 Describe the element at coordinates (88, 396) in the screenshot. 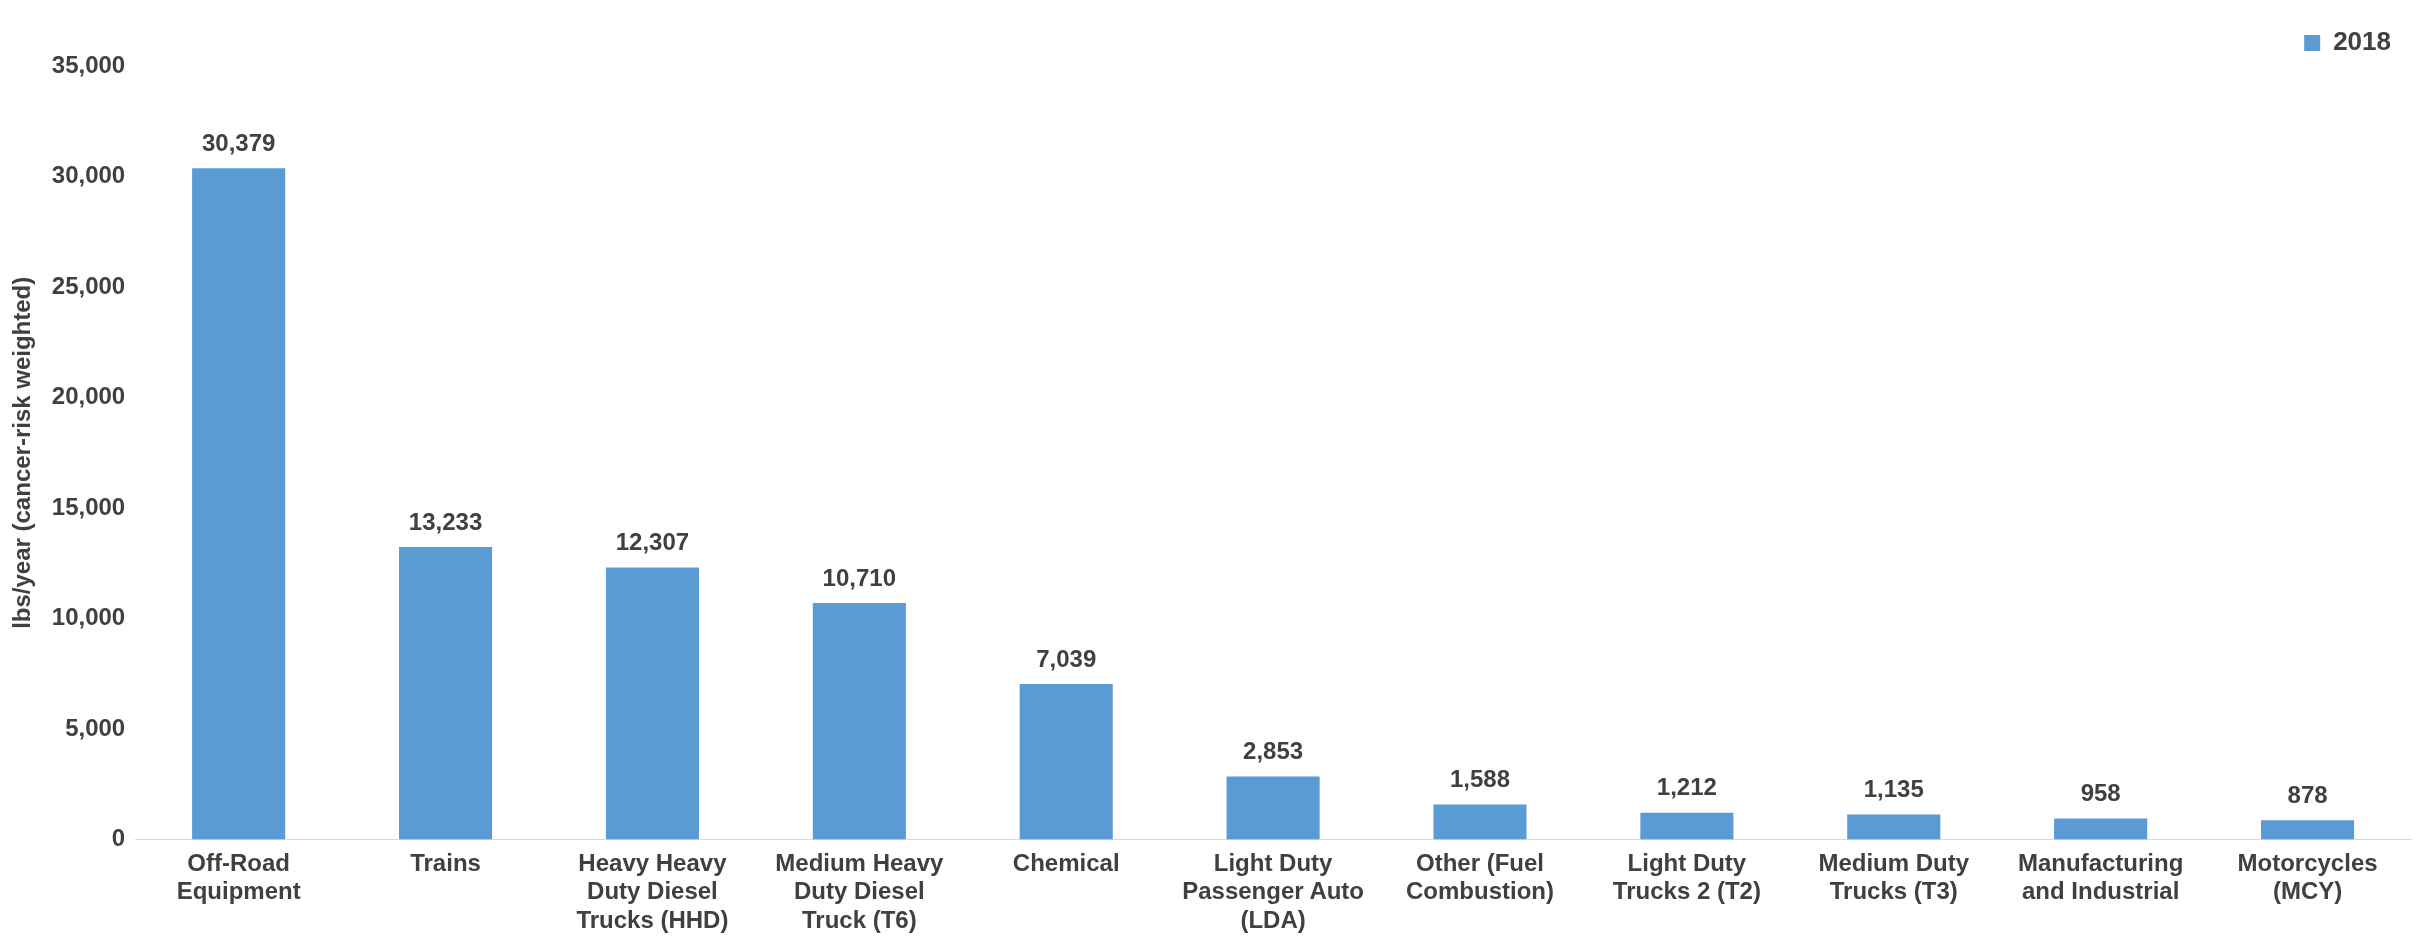

I see `y-tick-label: 20,000` at that location.